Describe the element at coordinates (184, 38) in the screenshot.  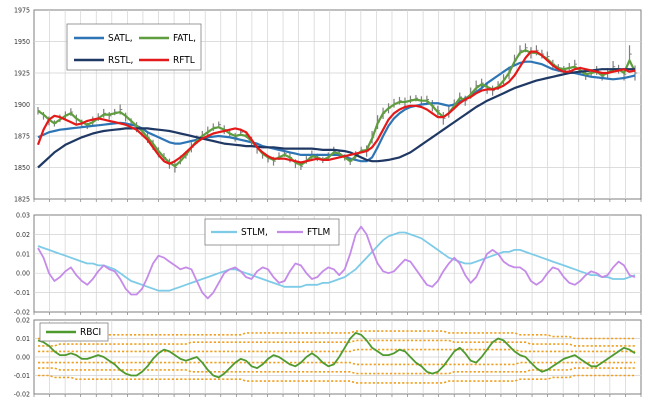
I see `legend-label: FATL,` at that location.